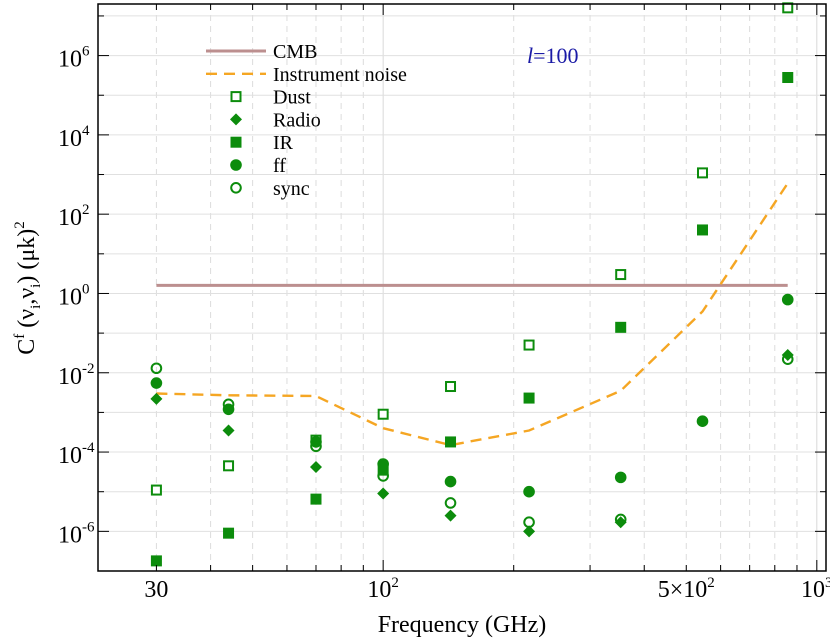 The image size is (830, 640). I want to click on x-tick-labels: 30 10² 5×10² 10³, so click(487, 589).